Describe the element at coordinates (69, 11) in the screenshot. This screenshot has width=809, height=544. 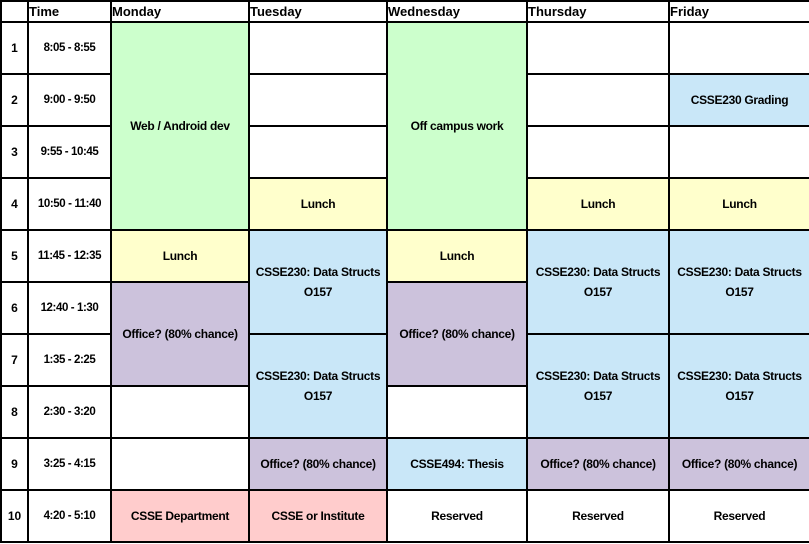
I see `time-column-header: Time` at that location.